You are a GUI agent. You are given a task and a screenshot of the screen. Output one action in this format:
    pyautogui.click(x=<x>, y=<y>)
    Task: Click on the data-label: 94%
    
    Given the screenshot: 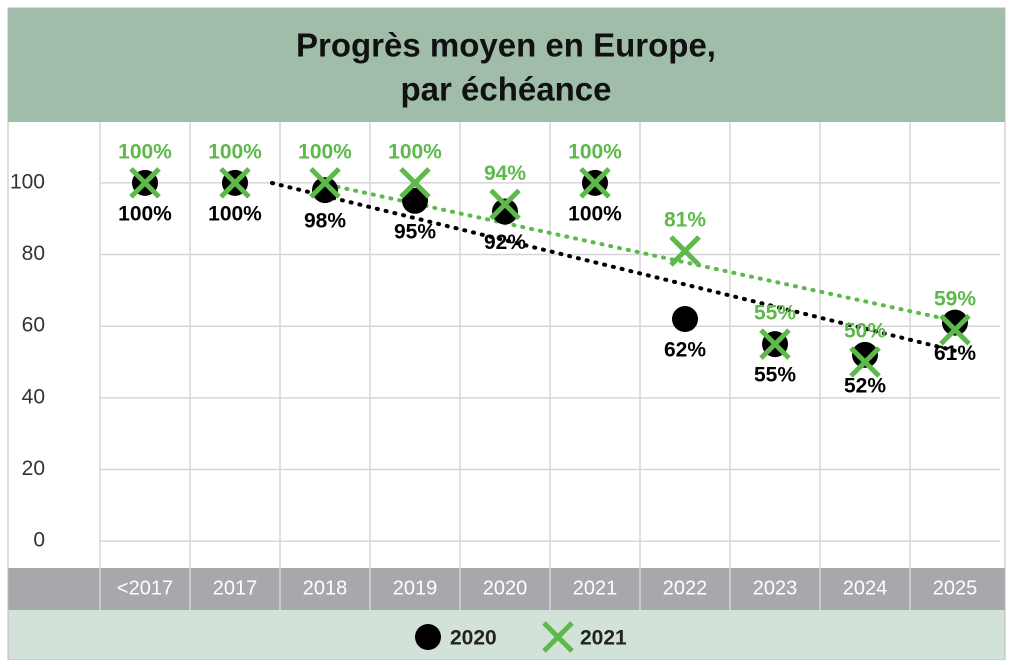 What is the action you would take?
    pyautogui.click(x=505, y=173)
    